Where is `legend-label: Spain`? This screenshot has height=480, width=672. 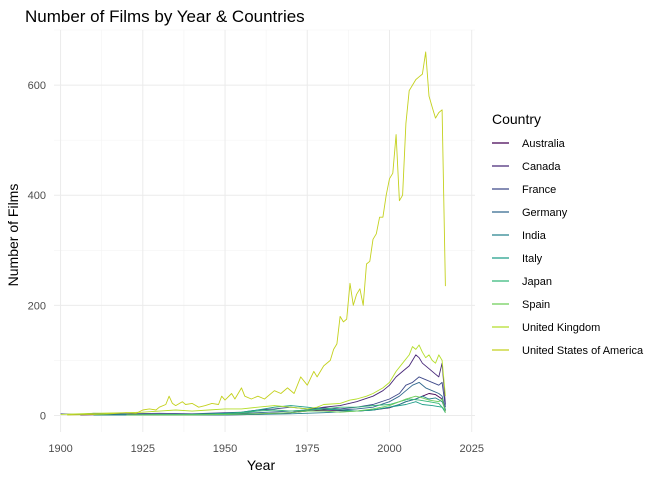
legend-label: Spain is located at coordinates (536, 305).